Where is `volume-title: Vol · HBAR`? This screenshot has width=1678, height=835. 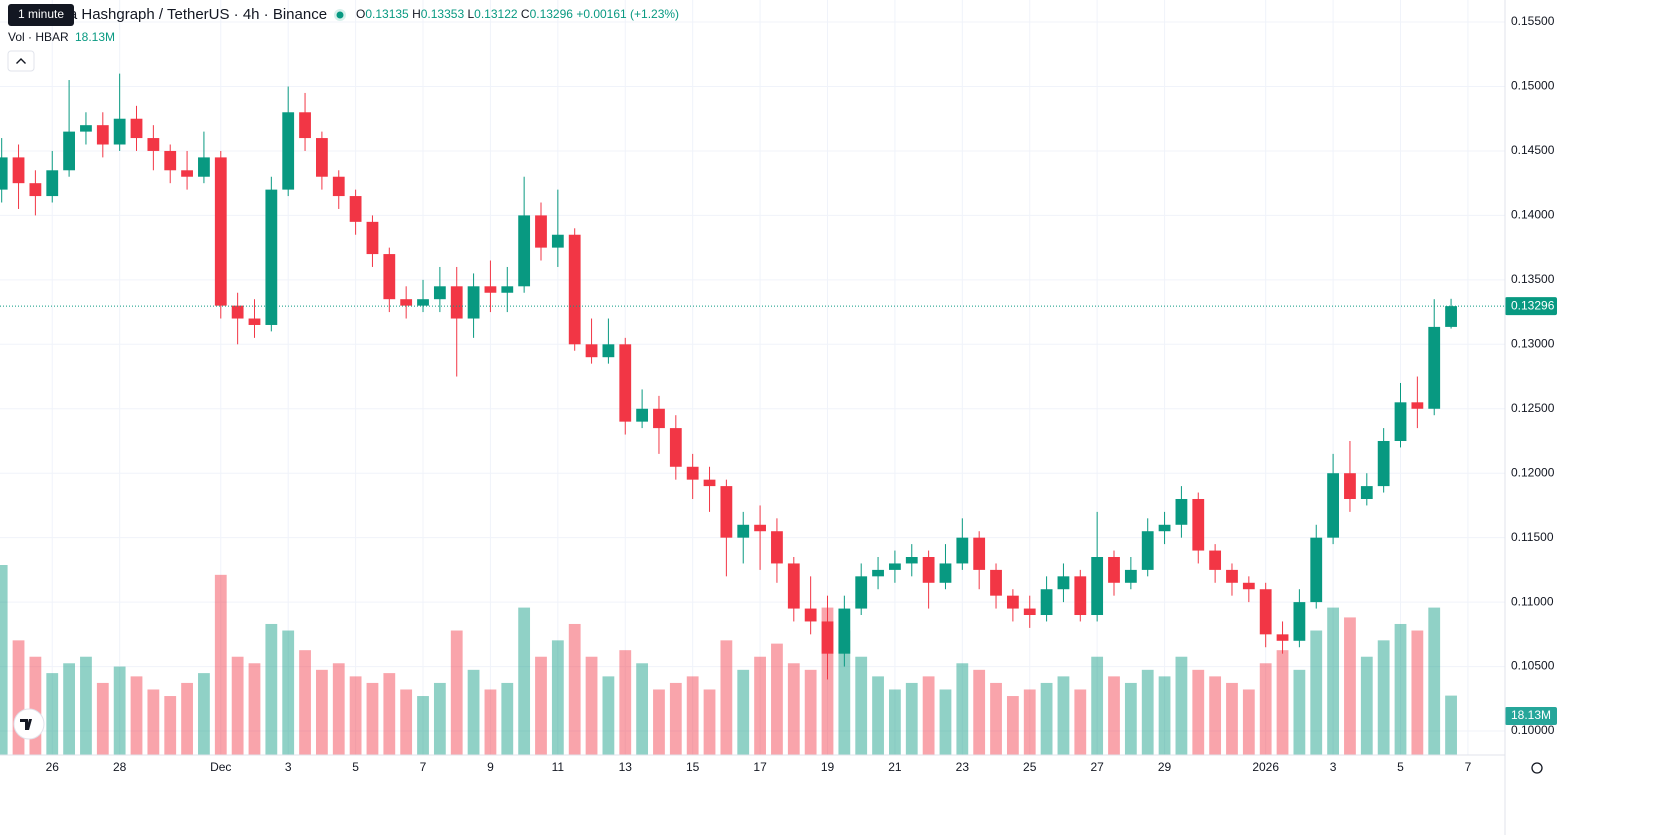
volume-title: Vol · HBAR is located at coordinates (38, 37).